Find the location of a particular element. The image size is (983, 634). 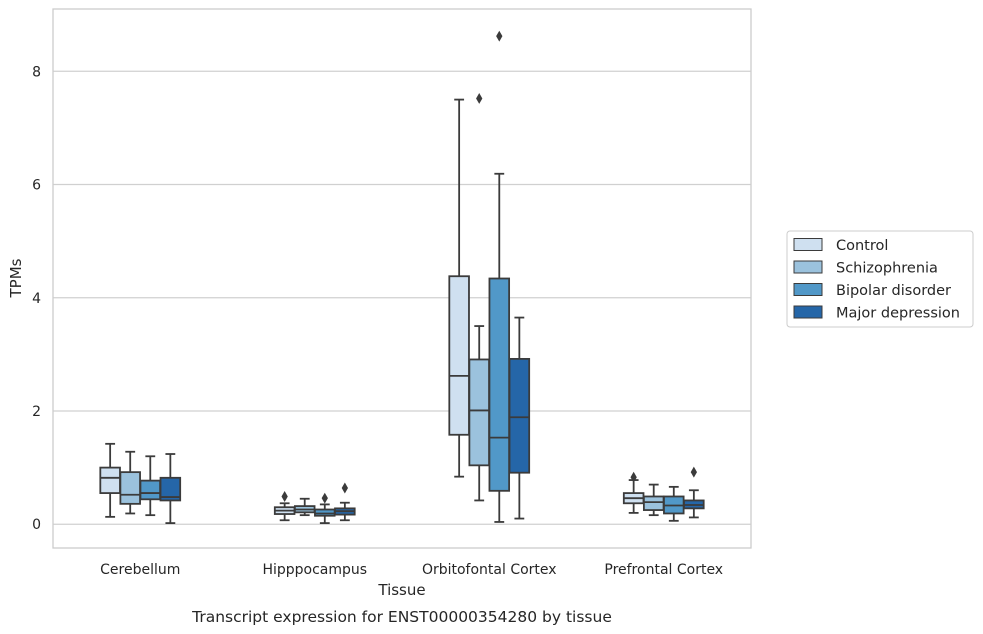

x-tick-label: Prefrontal Cortex is located at coordinates (663, 570).